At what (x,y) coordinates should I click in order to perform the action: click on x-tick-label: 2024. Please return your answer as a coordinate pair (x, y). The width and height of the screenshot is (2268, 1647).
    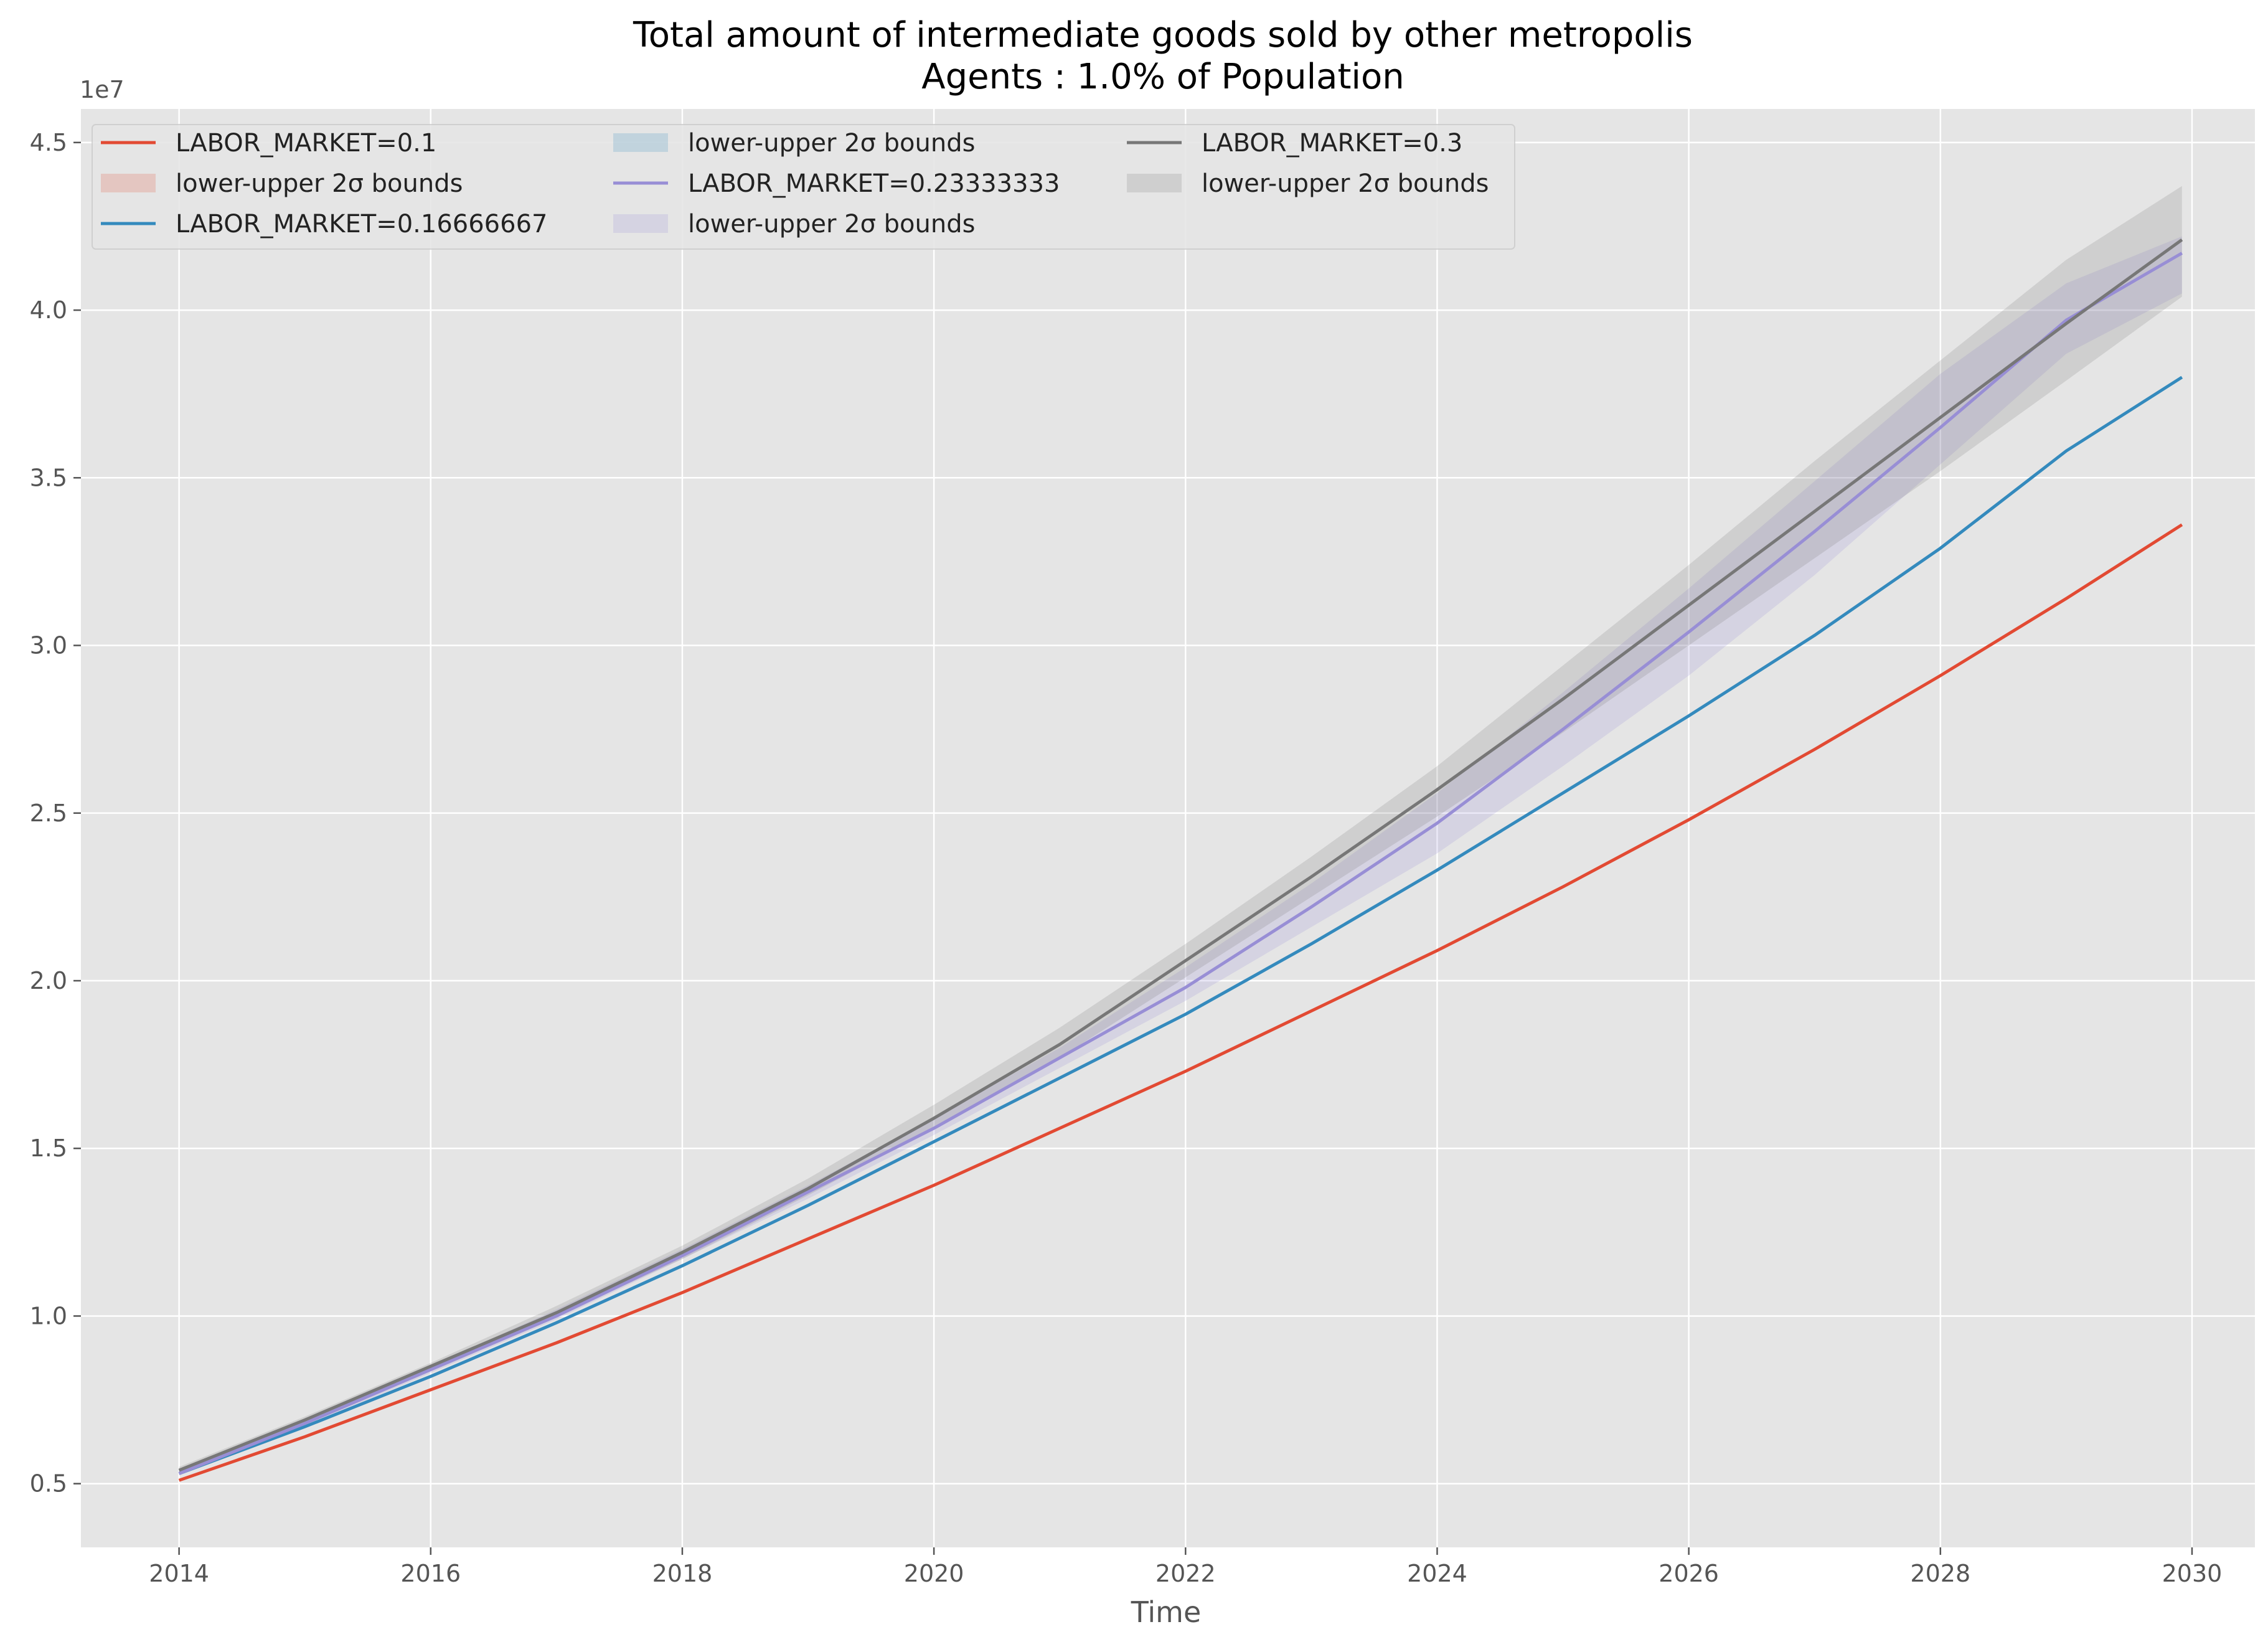
    Looking at the image, I should click on (1437, 1573).